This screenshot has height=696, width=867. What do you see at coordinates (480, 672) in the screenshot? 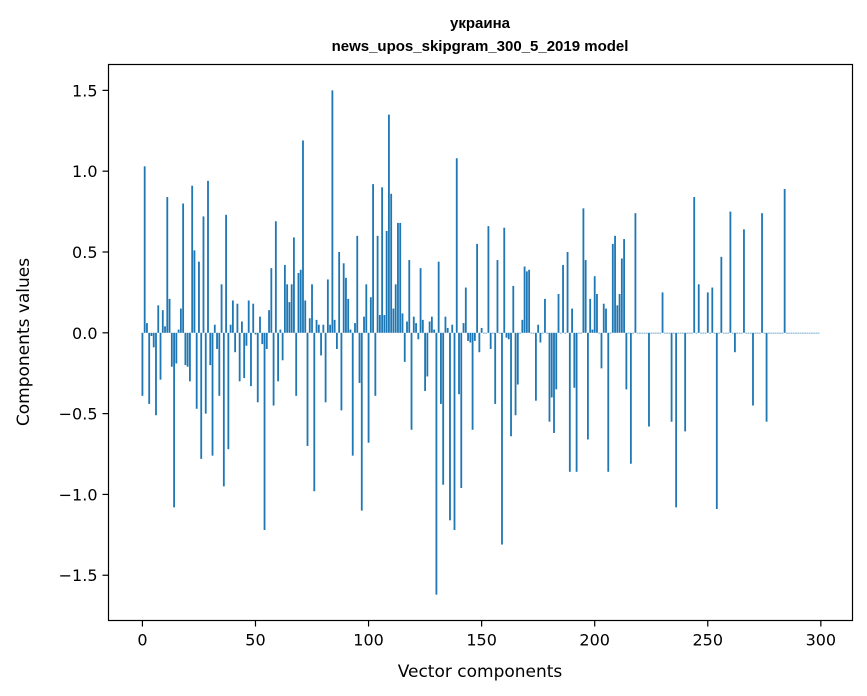
I see `x-axis-label: Vector components` at bounding box center [480, 672].